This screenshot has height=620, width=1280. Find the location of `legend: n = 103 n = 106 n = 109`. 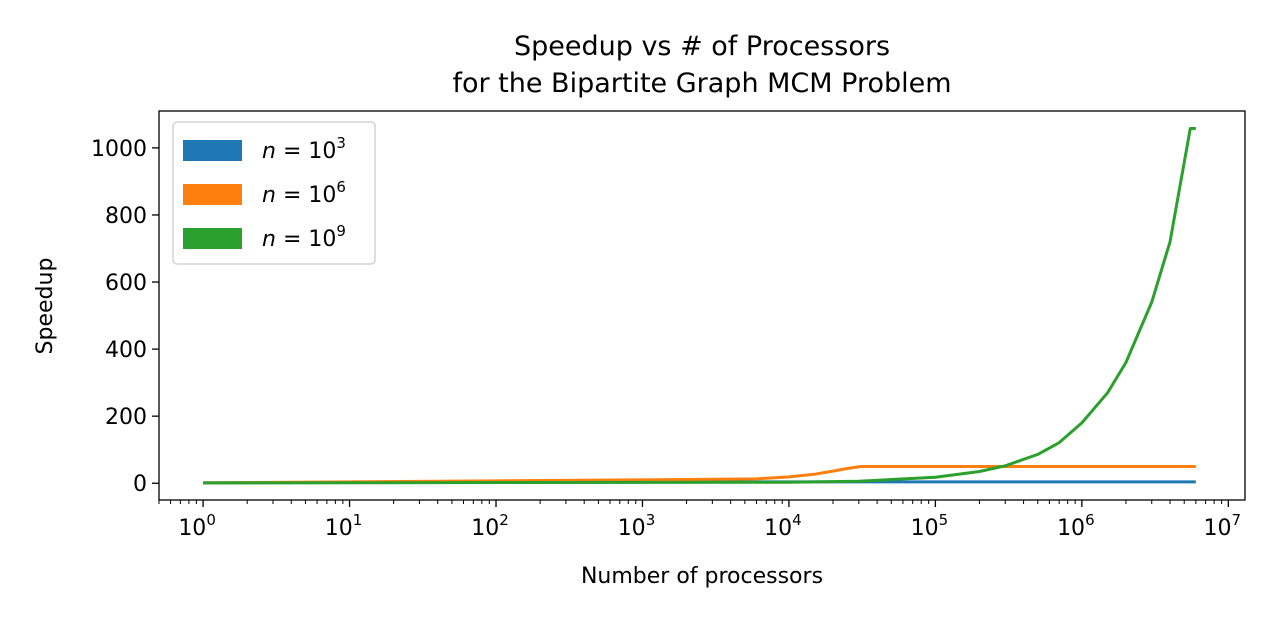

legend: n = 103 n = 106 n = 109 is located at coordinates (274, 193).